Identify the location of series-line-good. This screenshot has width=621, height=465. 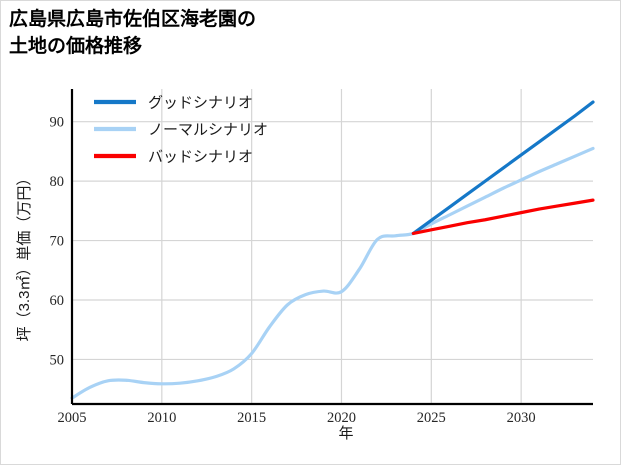
(503, 168).